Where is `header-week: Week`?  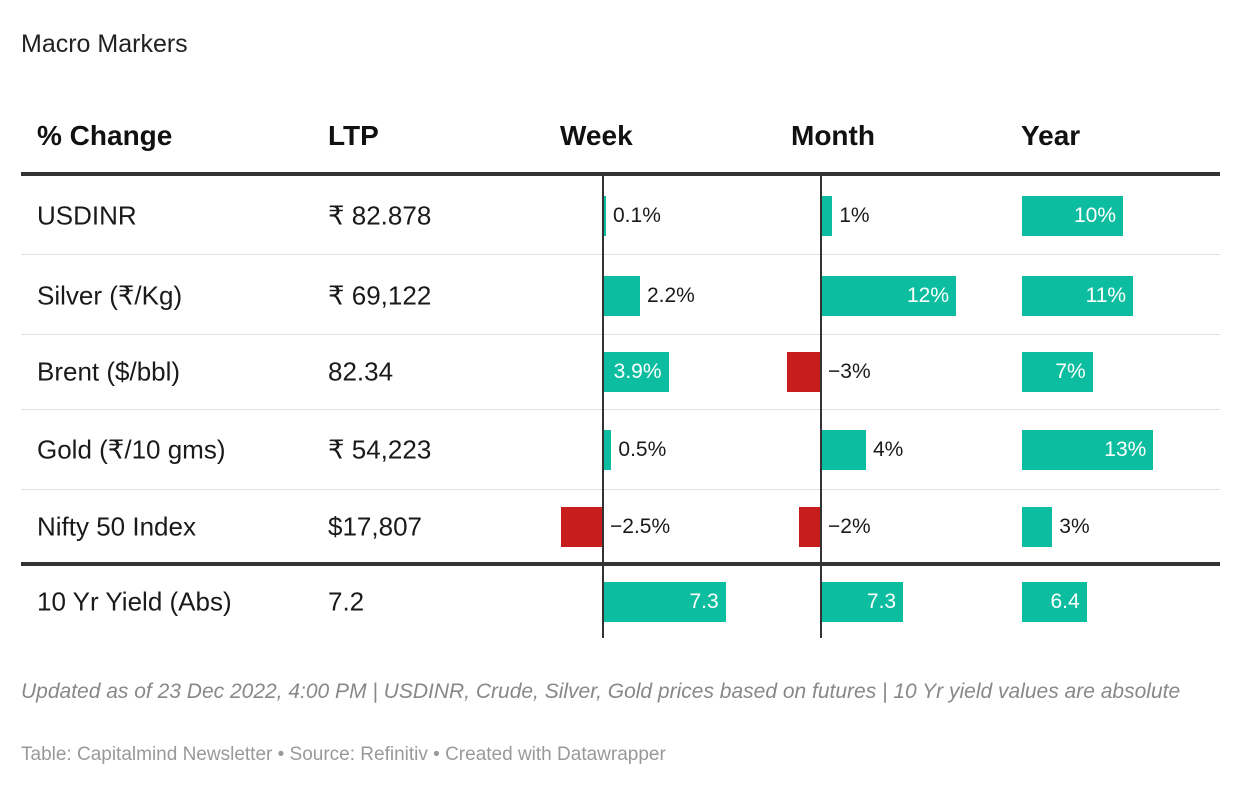 header-week: Week is located at coordinates (596, 135).